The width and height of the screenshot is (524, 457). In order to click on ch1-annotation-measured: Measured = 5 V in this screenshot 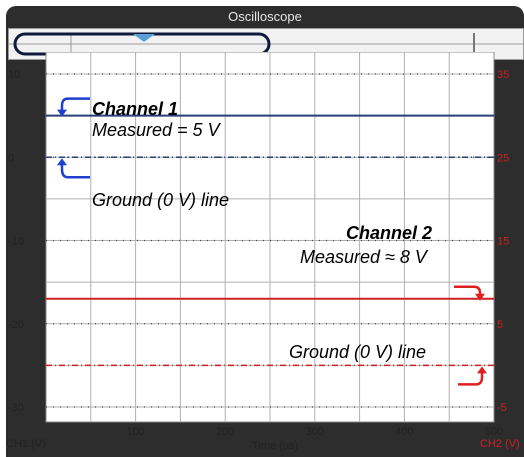, I will do `click(156, 130)`.